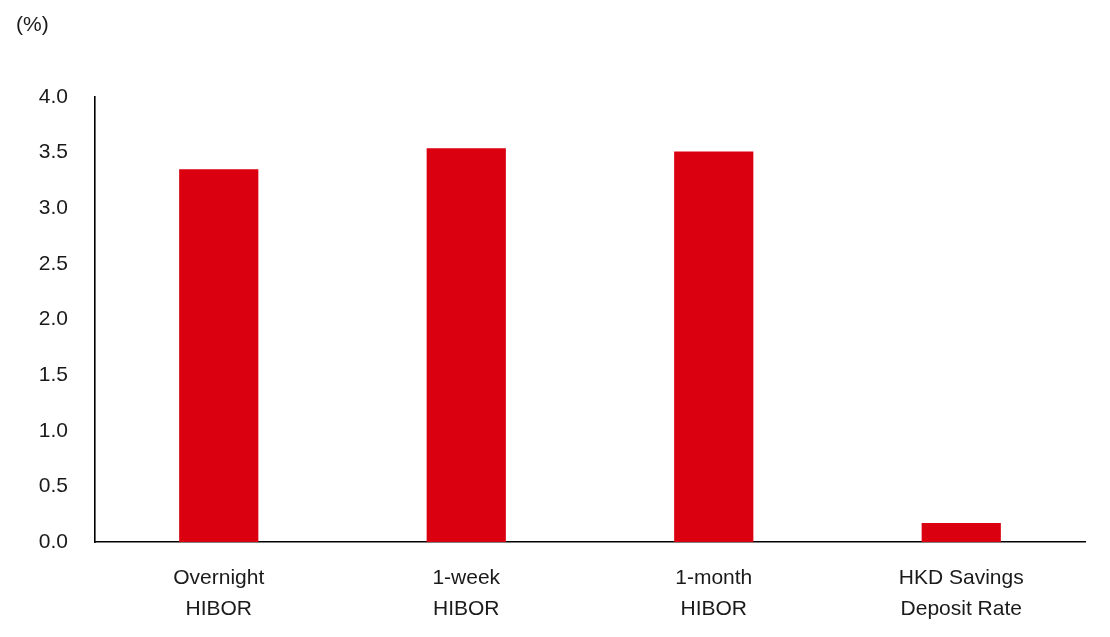 Image resolution: width=1110 pixels, height=637 pixels. Describe the element at coordinates (32, 23) in the screenshot. I see `y-axis-title: (%)` at that location.